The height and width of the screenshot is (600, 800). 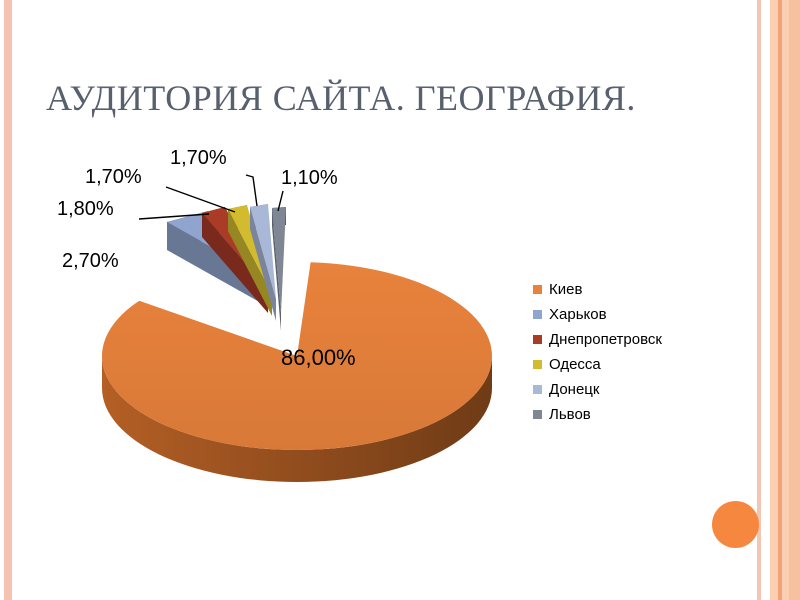 I want to click on right-accent-band-stripe, so click(x=780, y=300).